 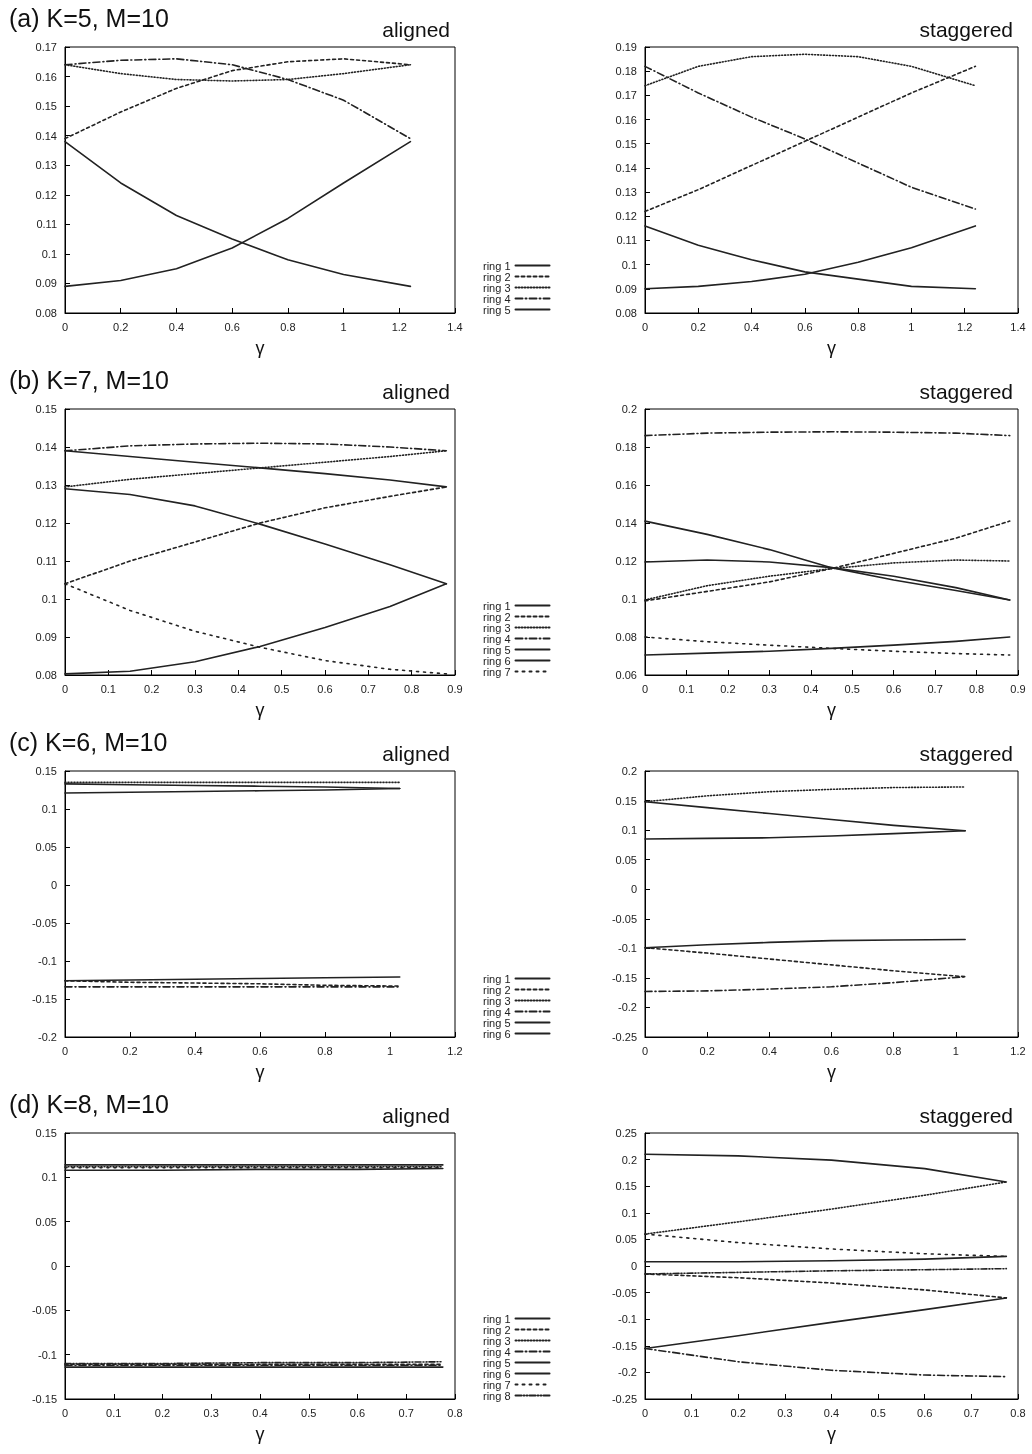 I want to click on chart-title: (d) K=8, M=10, so click(x=89, y=1103).